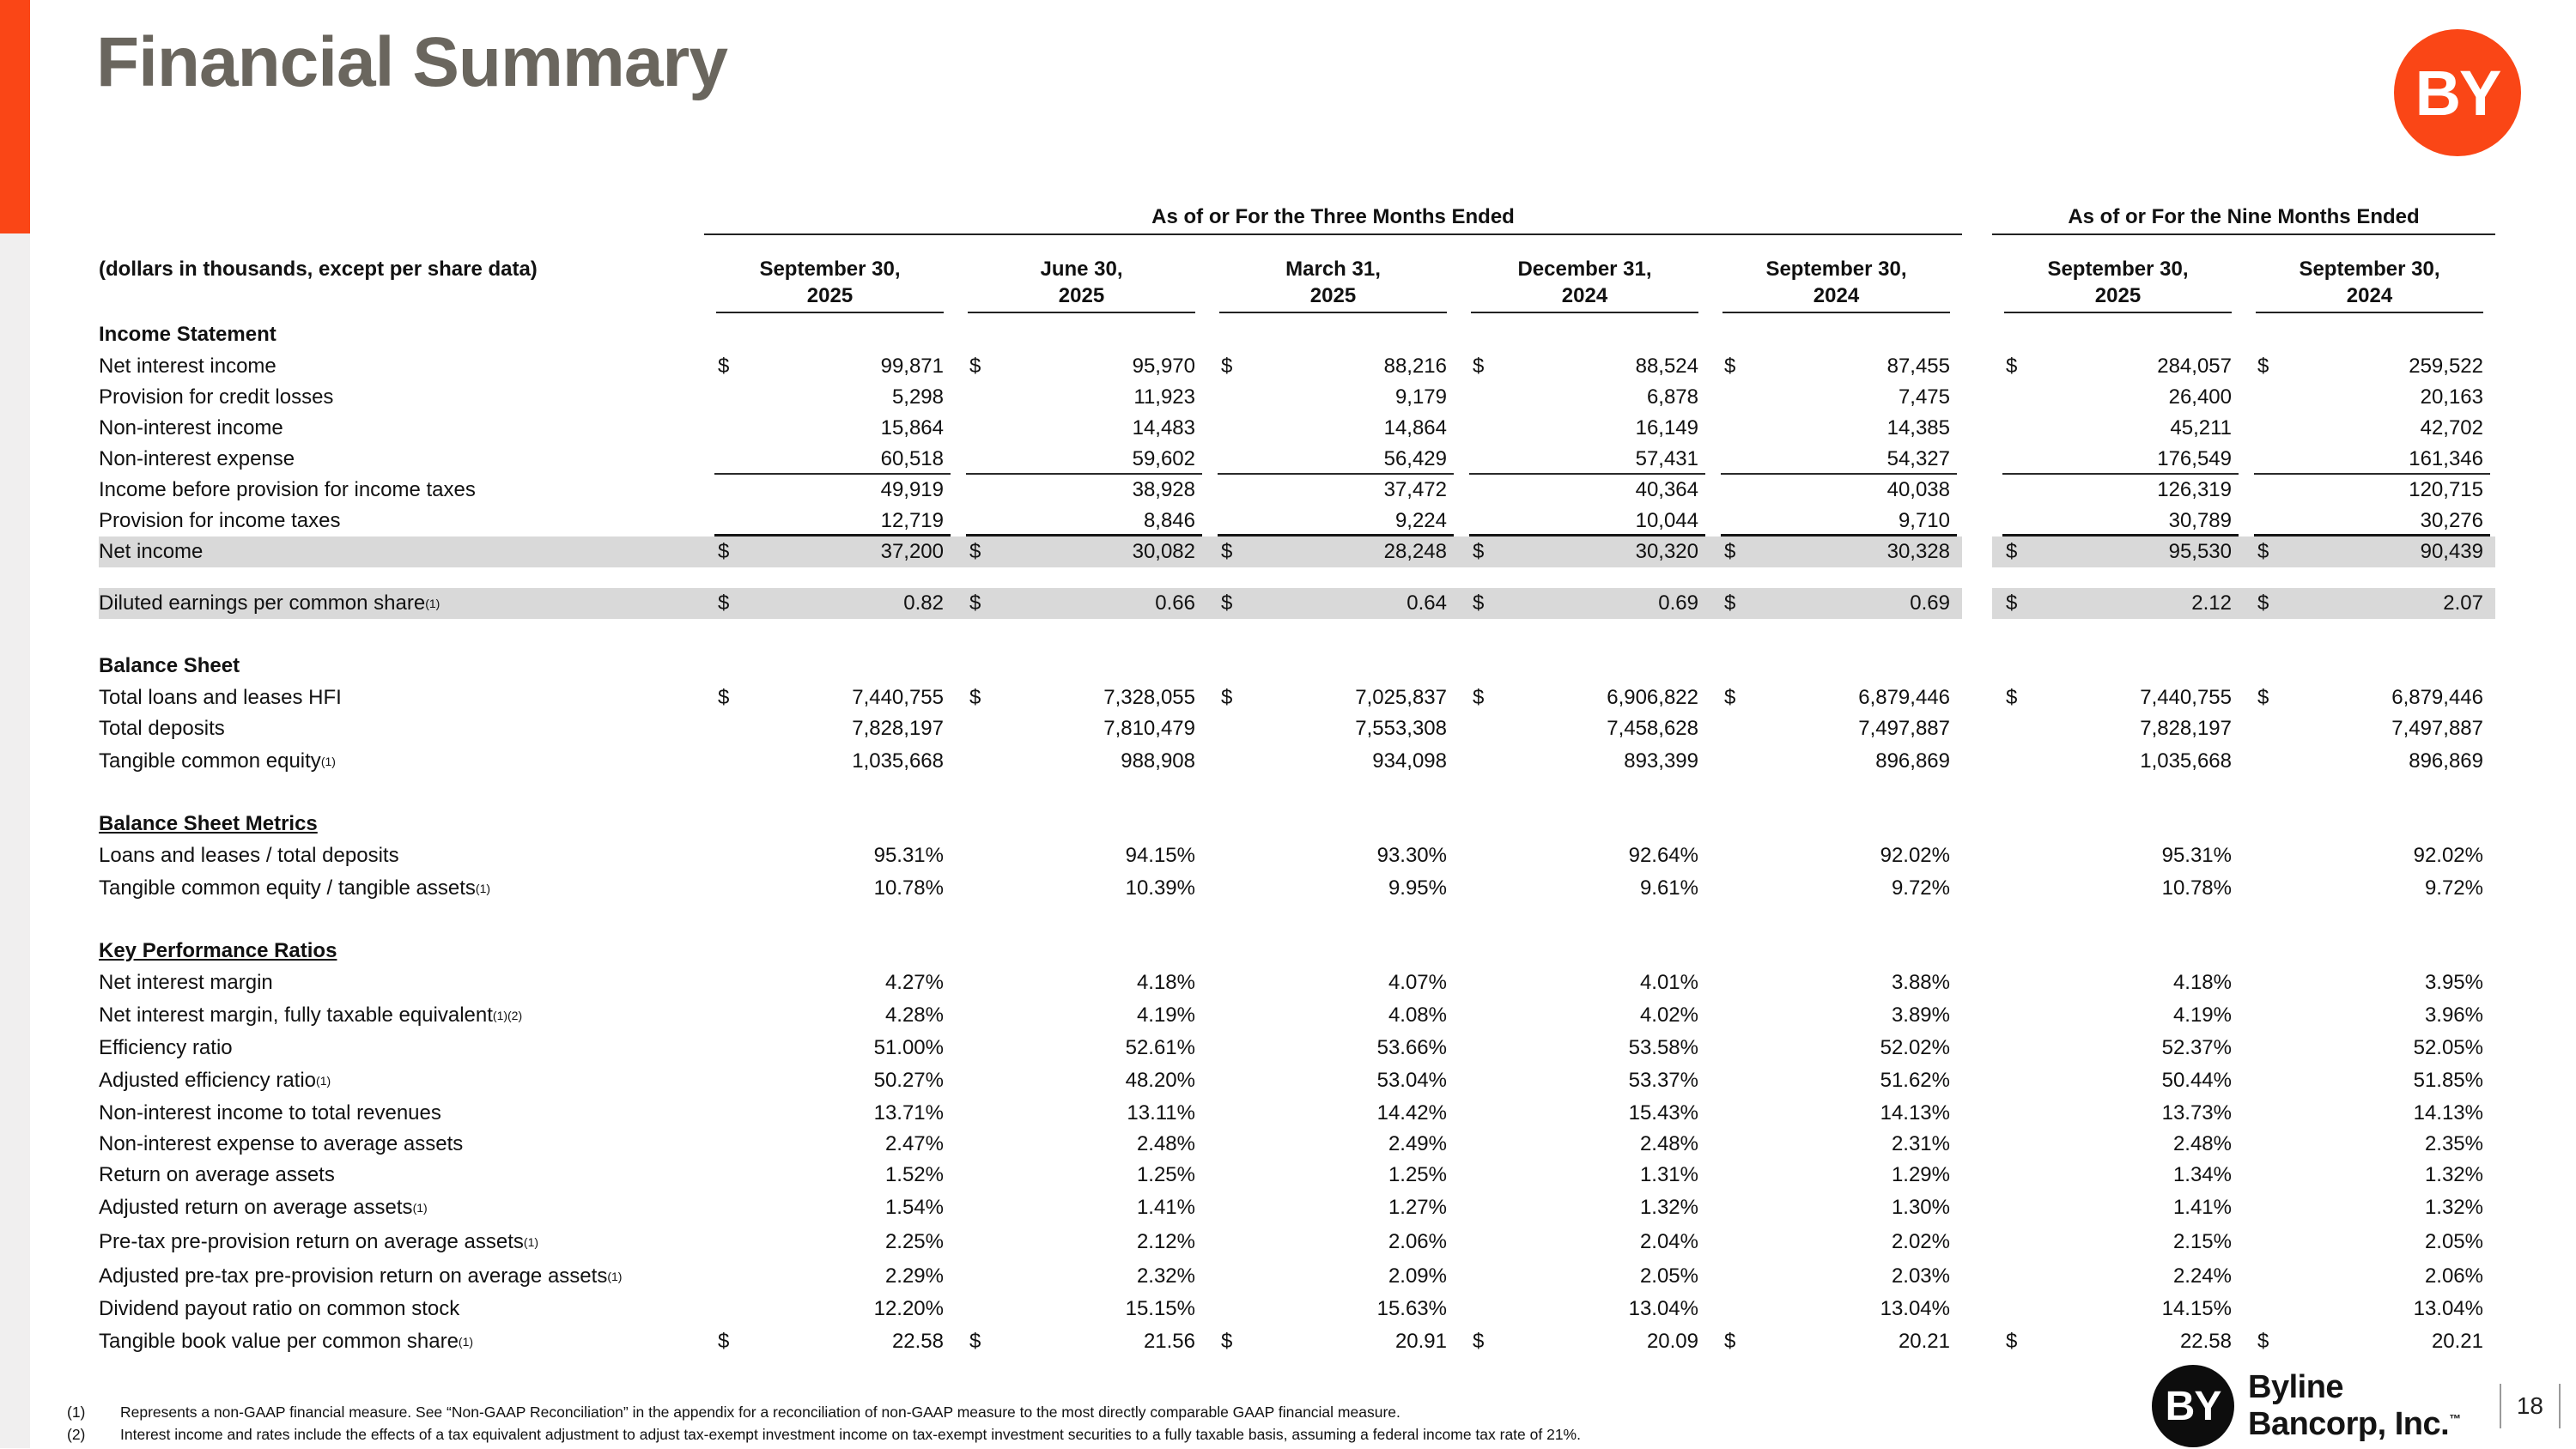 This screenshot has height=1449, width=2576. What do you see at coordinates (191, 428) in the screenshot?
I see `row-label-text: Non-interest income` at bounding box center [191, 428].